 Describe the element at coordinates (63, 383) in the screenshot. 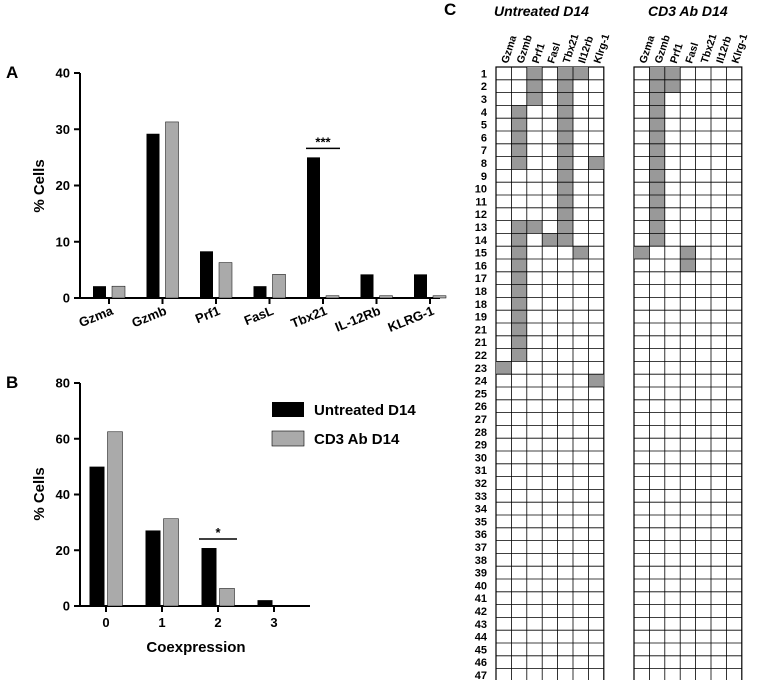

I see `chart-b-ytick-label: 80` at that location.